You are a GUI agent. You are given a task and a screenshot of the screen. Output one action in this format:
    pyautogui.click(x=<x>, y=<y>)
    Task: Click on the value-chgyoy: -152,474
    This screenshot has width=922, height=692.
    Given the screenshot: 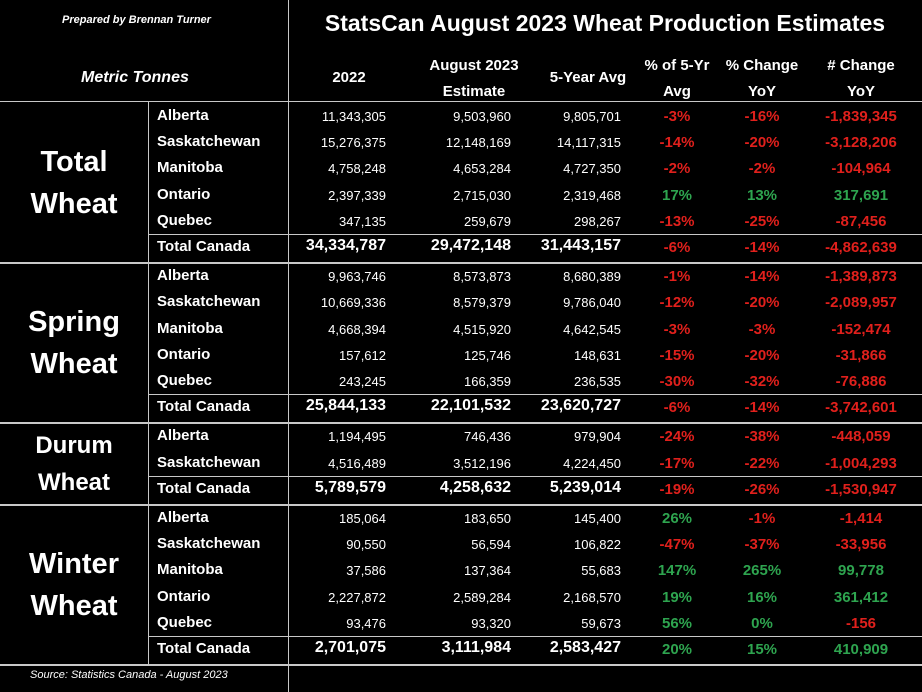 What is the action you would take?
    pyautogui.click(x=861, y=329)
    